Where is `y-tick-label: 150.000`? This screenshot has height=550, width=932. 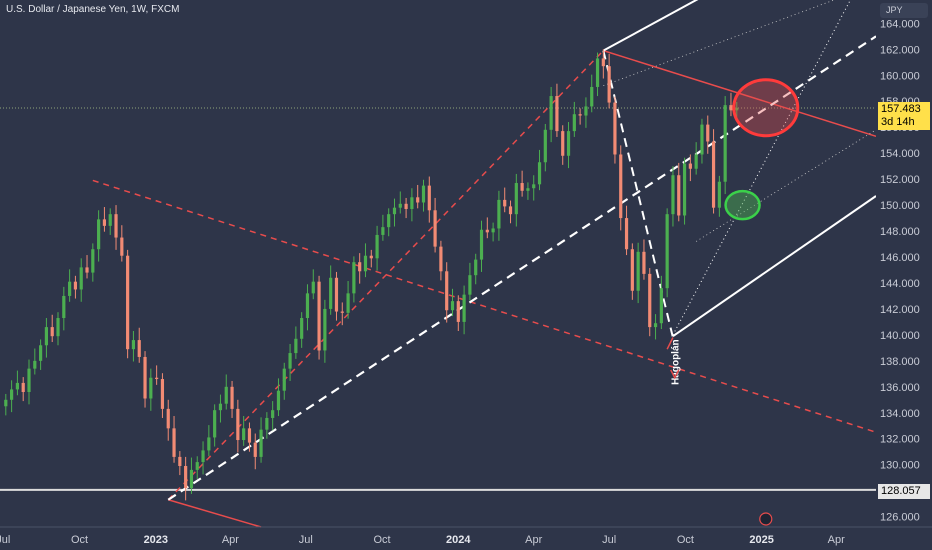 y-tick-label: 150.000 is located at coordinates (900, 206).